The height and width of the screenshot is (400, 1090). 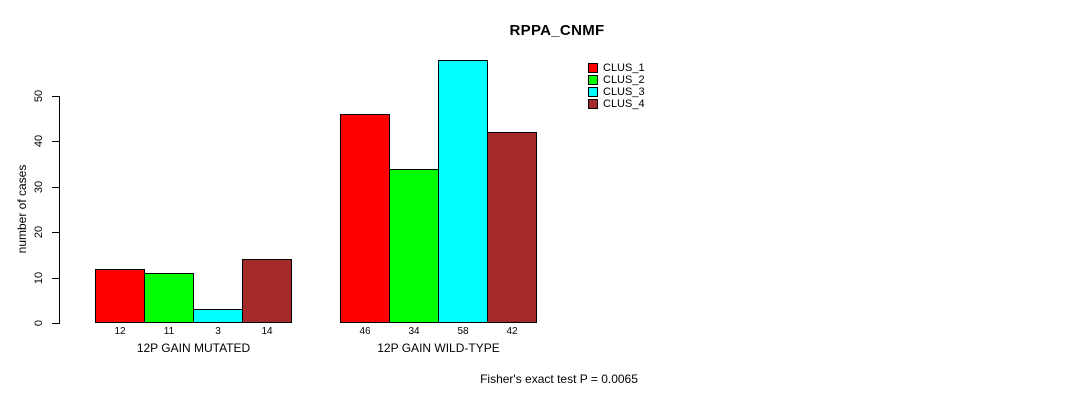 What do you see at coordinates (59, 210) in the screenshot?
I see `y-axis-line` at bounding box center [59, 210].